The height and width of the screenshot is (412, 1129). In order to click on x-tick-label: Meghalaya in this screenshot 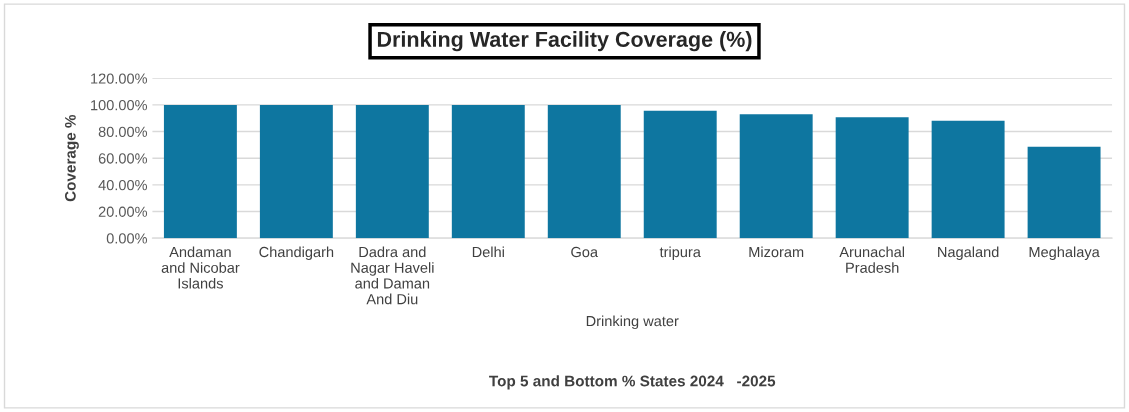, I will do `click(1064, 253)`.